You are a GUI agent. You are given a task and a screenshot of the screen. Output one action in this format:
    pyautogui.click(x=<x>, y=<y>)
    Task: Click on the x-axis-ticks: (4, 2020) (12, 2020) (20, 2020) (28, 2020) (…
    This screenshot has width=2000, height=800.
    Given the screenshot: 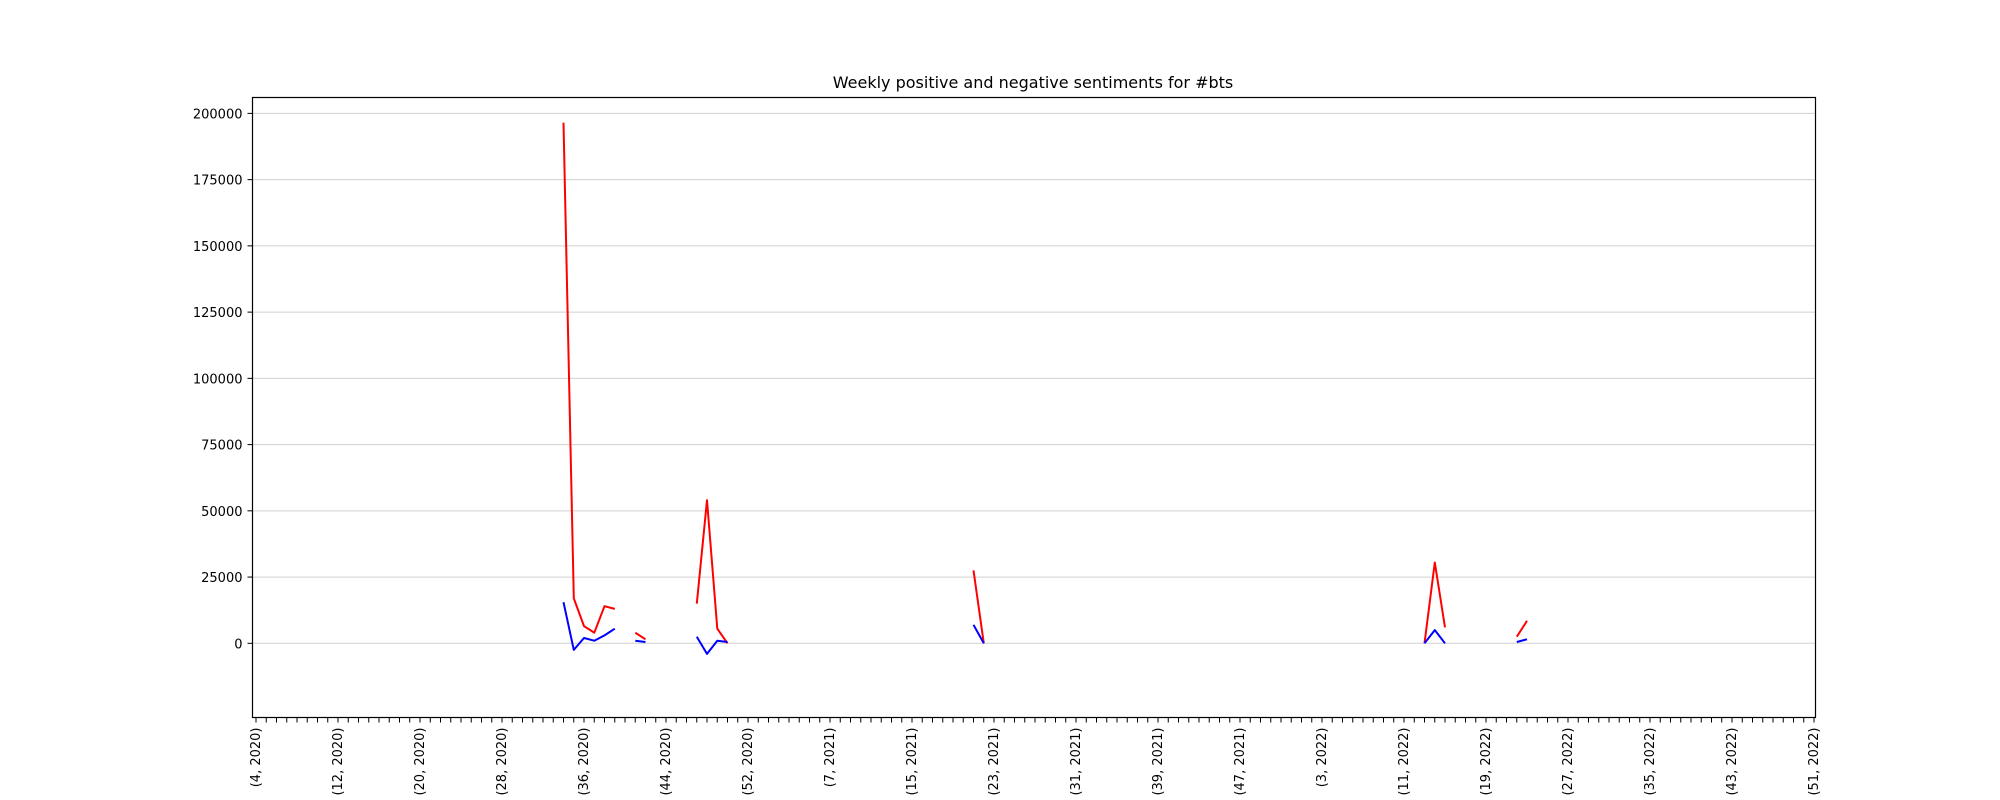 What is the action you would take?
    pyautogui.click(x=1035, y=756)
    